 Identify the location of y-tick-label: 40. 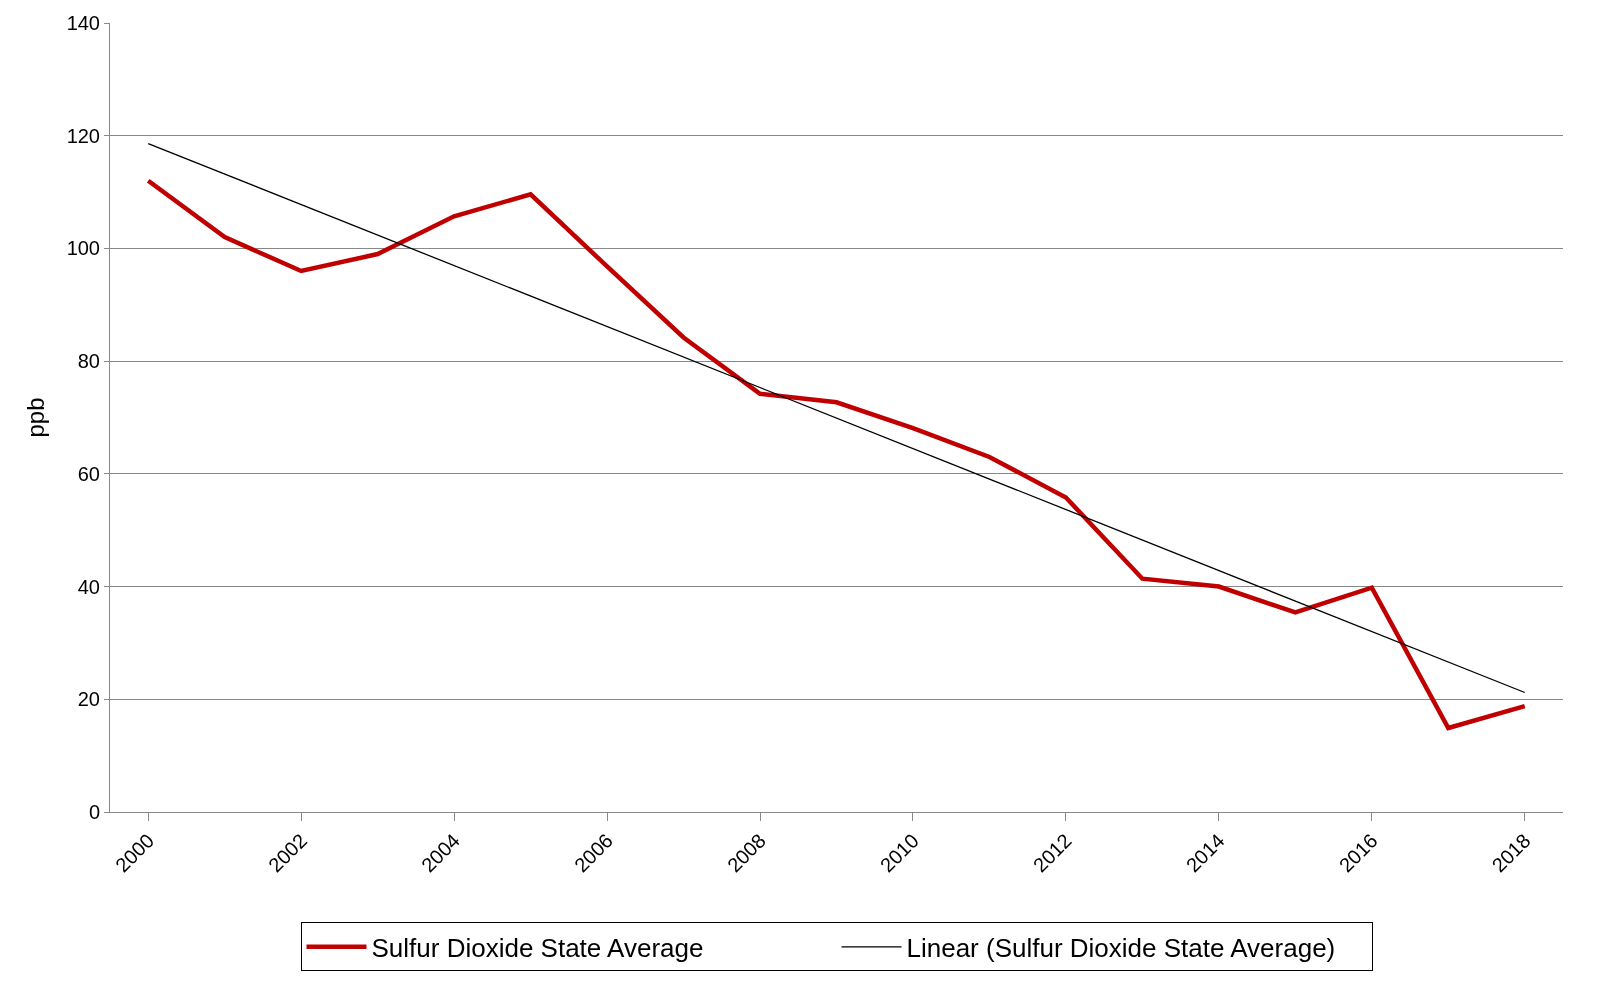
(88, 586).